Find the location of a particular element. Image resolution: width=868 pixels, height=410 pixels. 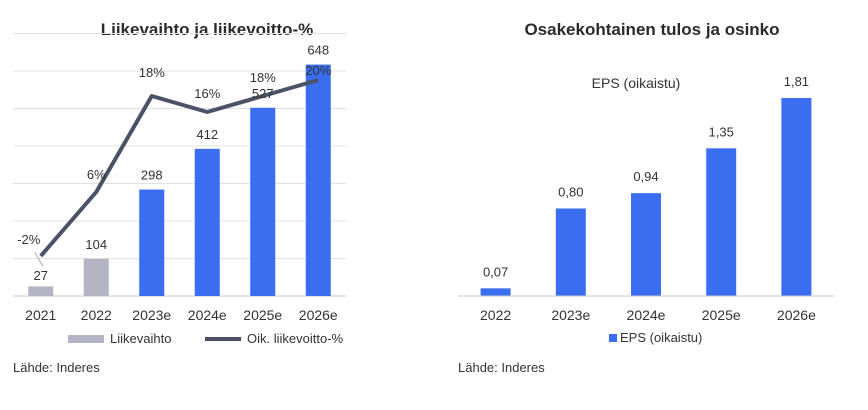

right-x-tick: 2024e is located at coordinates (646, 315).